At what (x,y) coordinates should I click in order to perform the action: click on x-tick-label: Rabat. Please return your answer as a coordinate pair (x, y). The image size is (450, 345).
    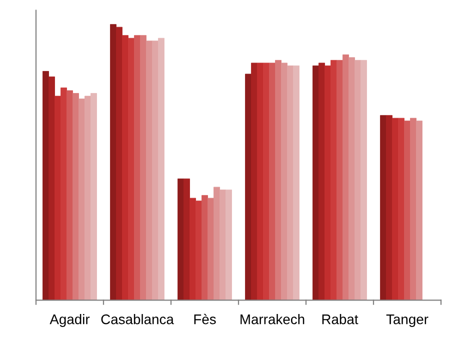
    Looking at the image, I should click on (340, 319).